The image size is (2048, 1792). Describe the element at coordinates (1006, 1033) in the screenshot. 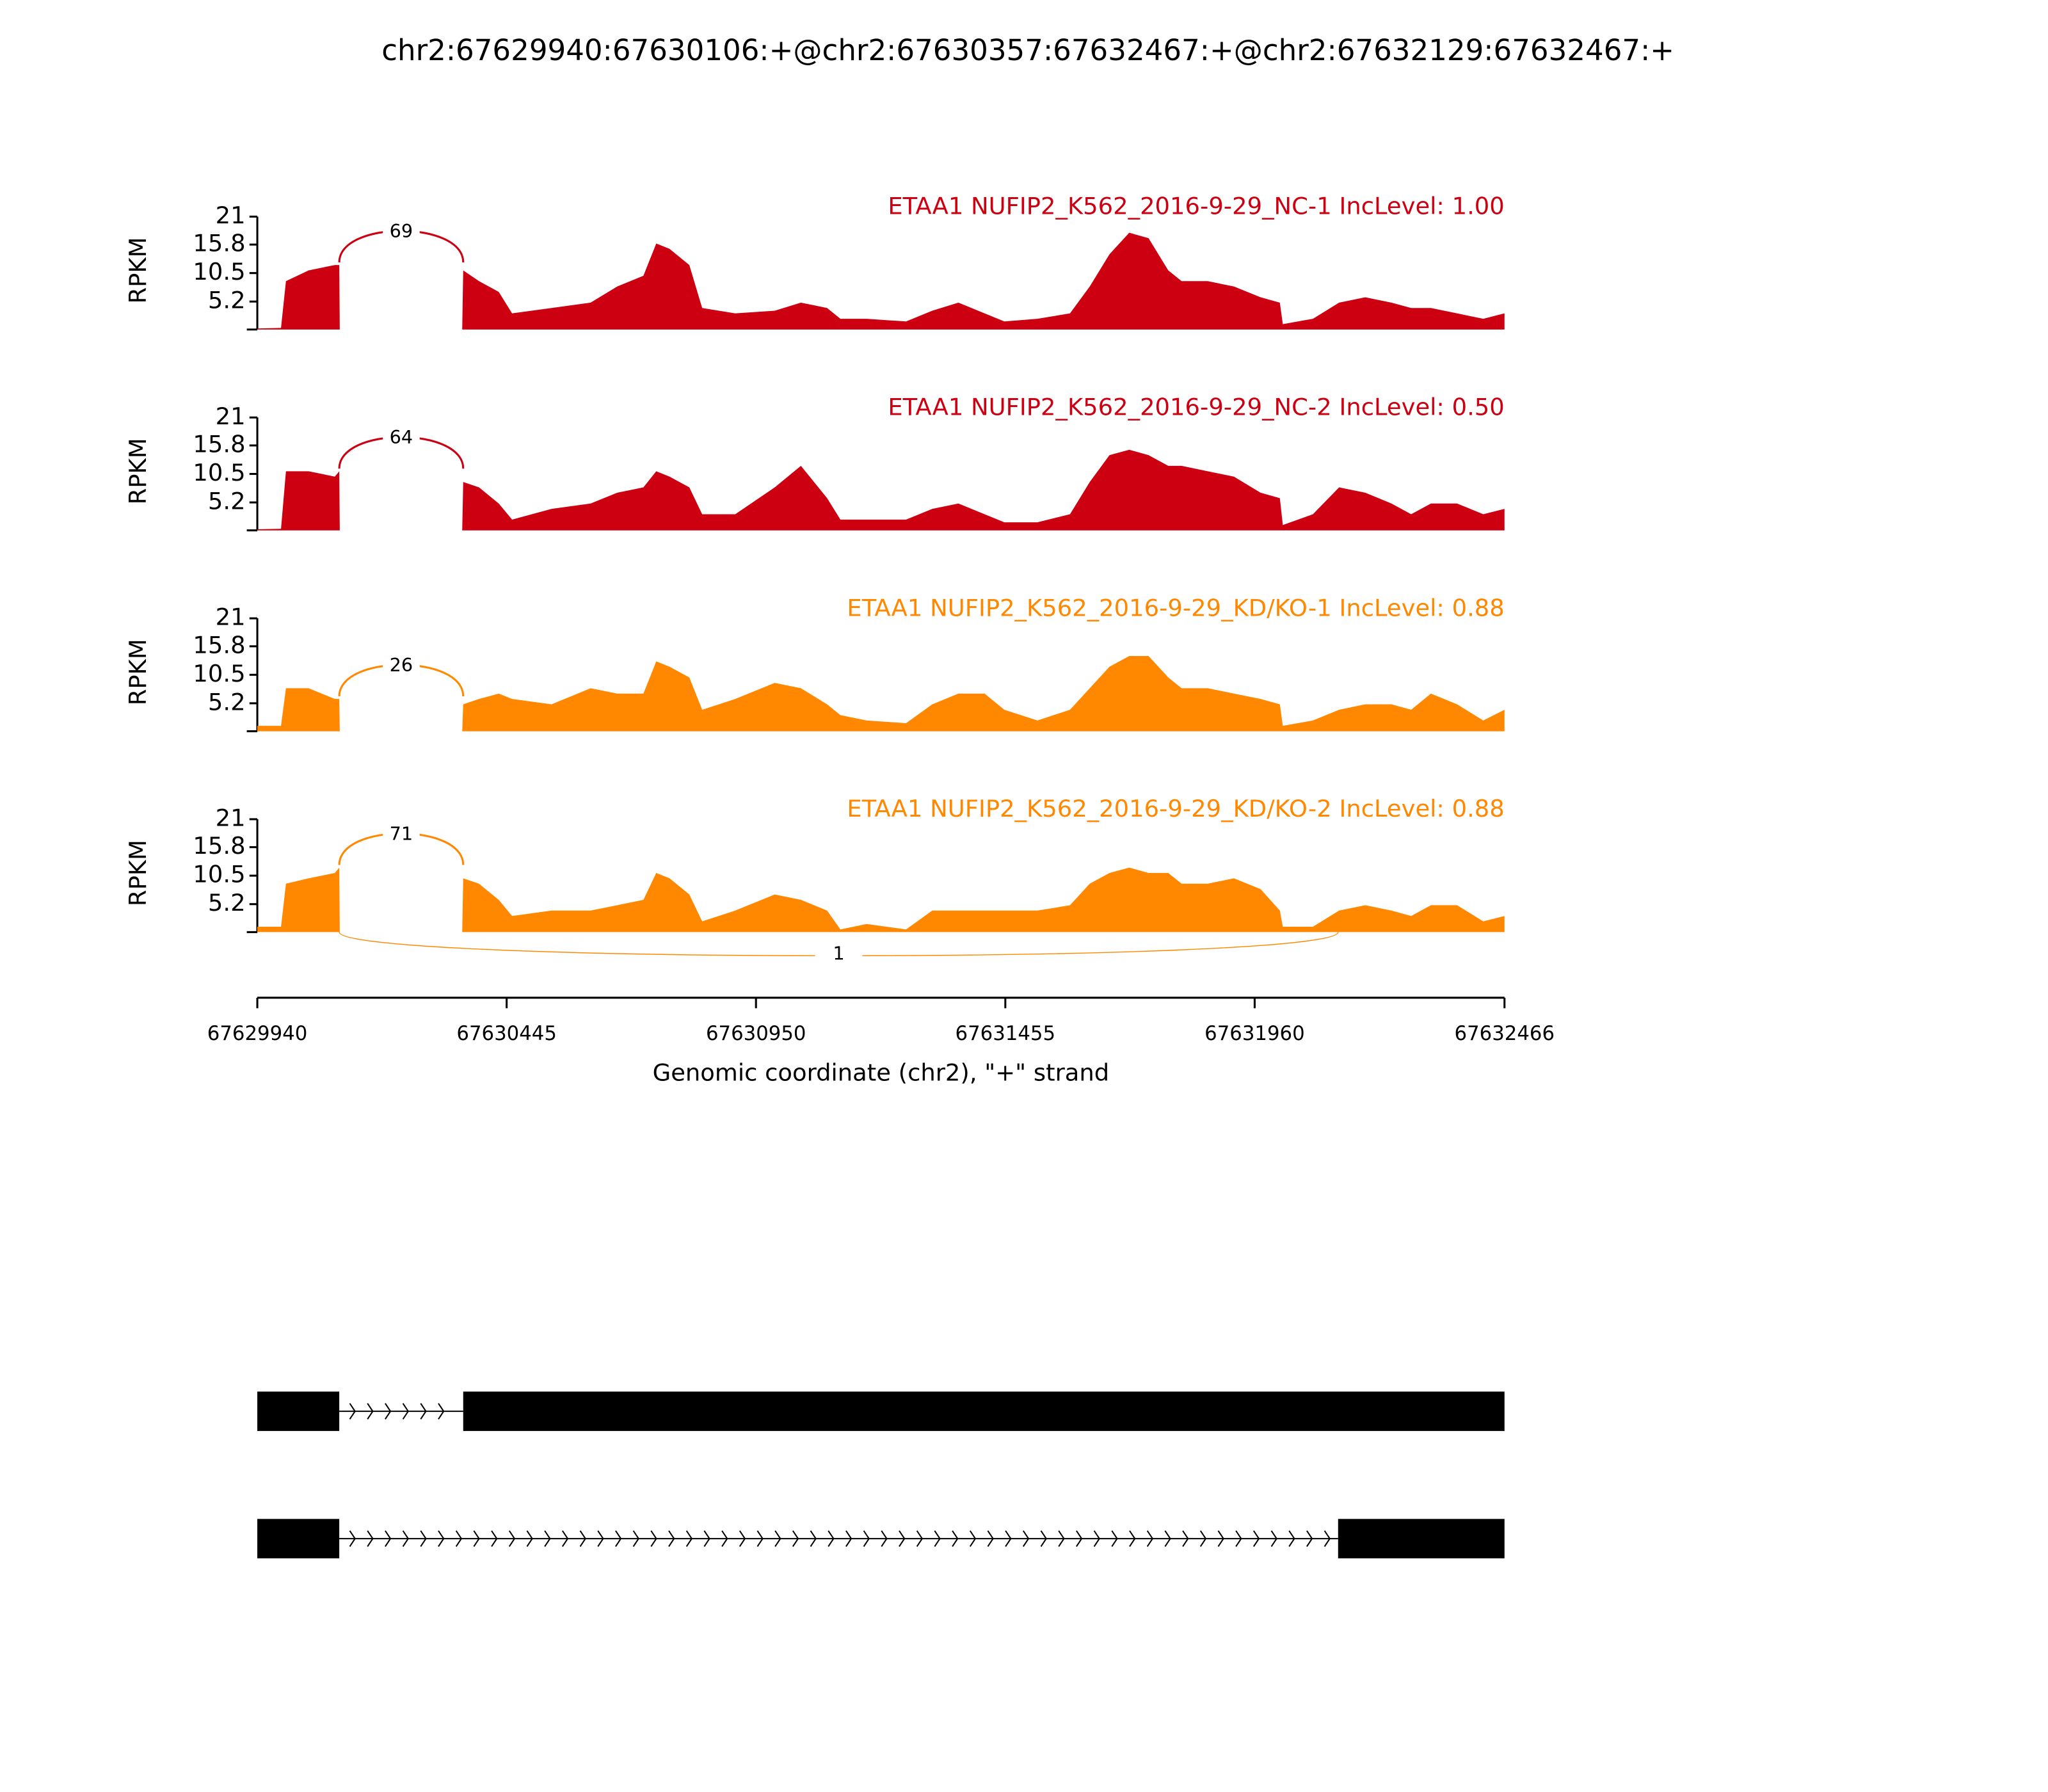

I see `x-tick-label: 67631455` at that location.